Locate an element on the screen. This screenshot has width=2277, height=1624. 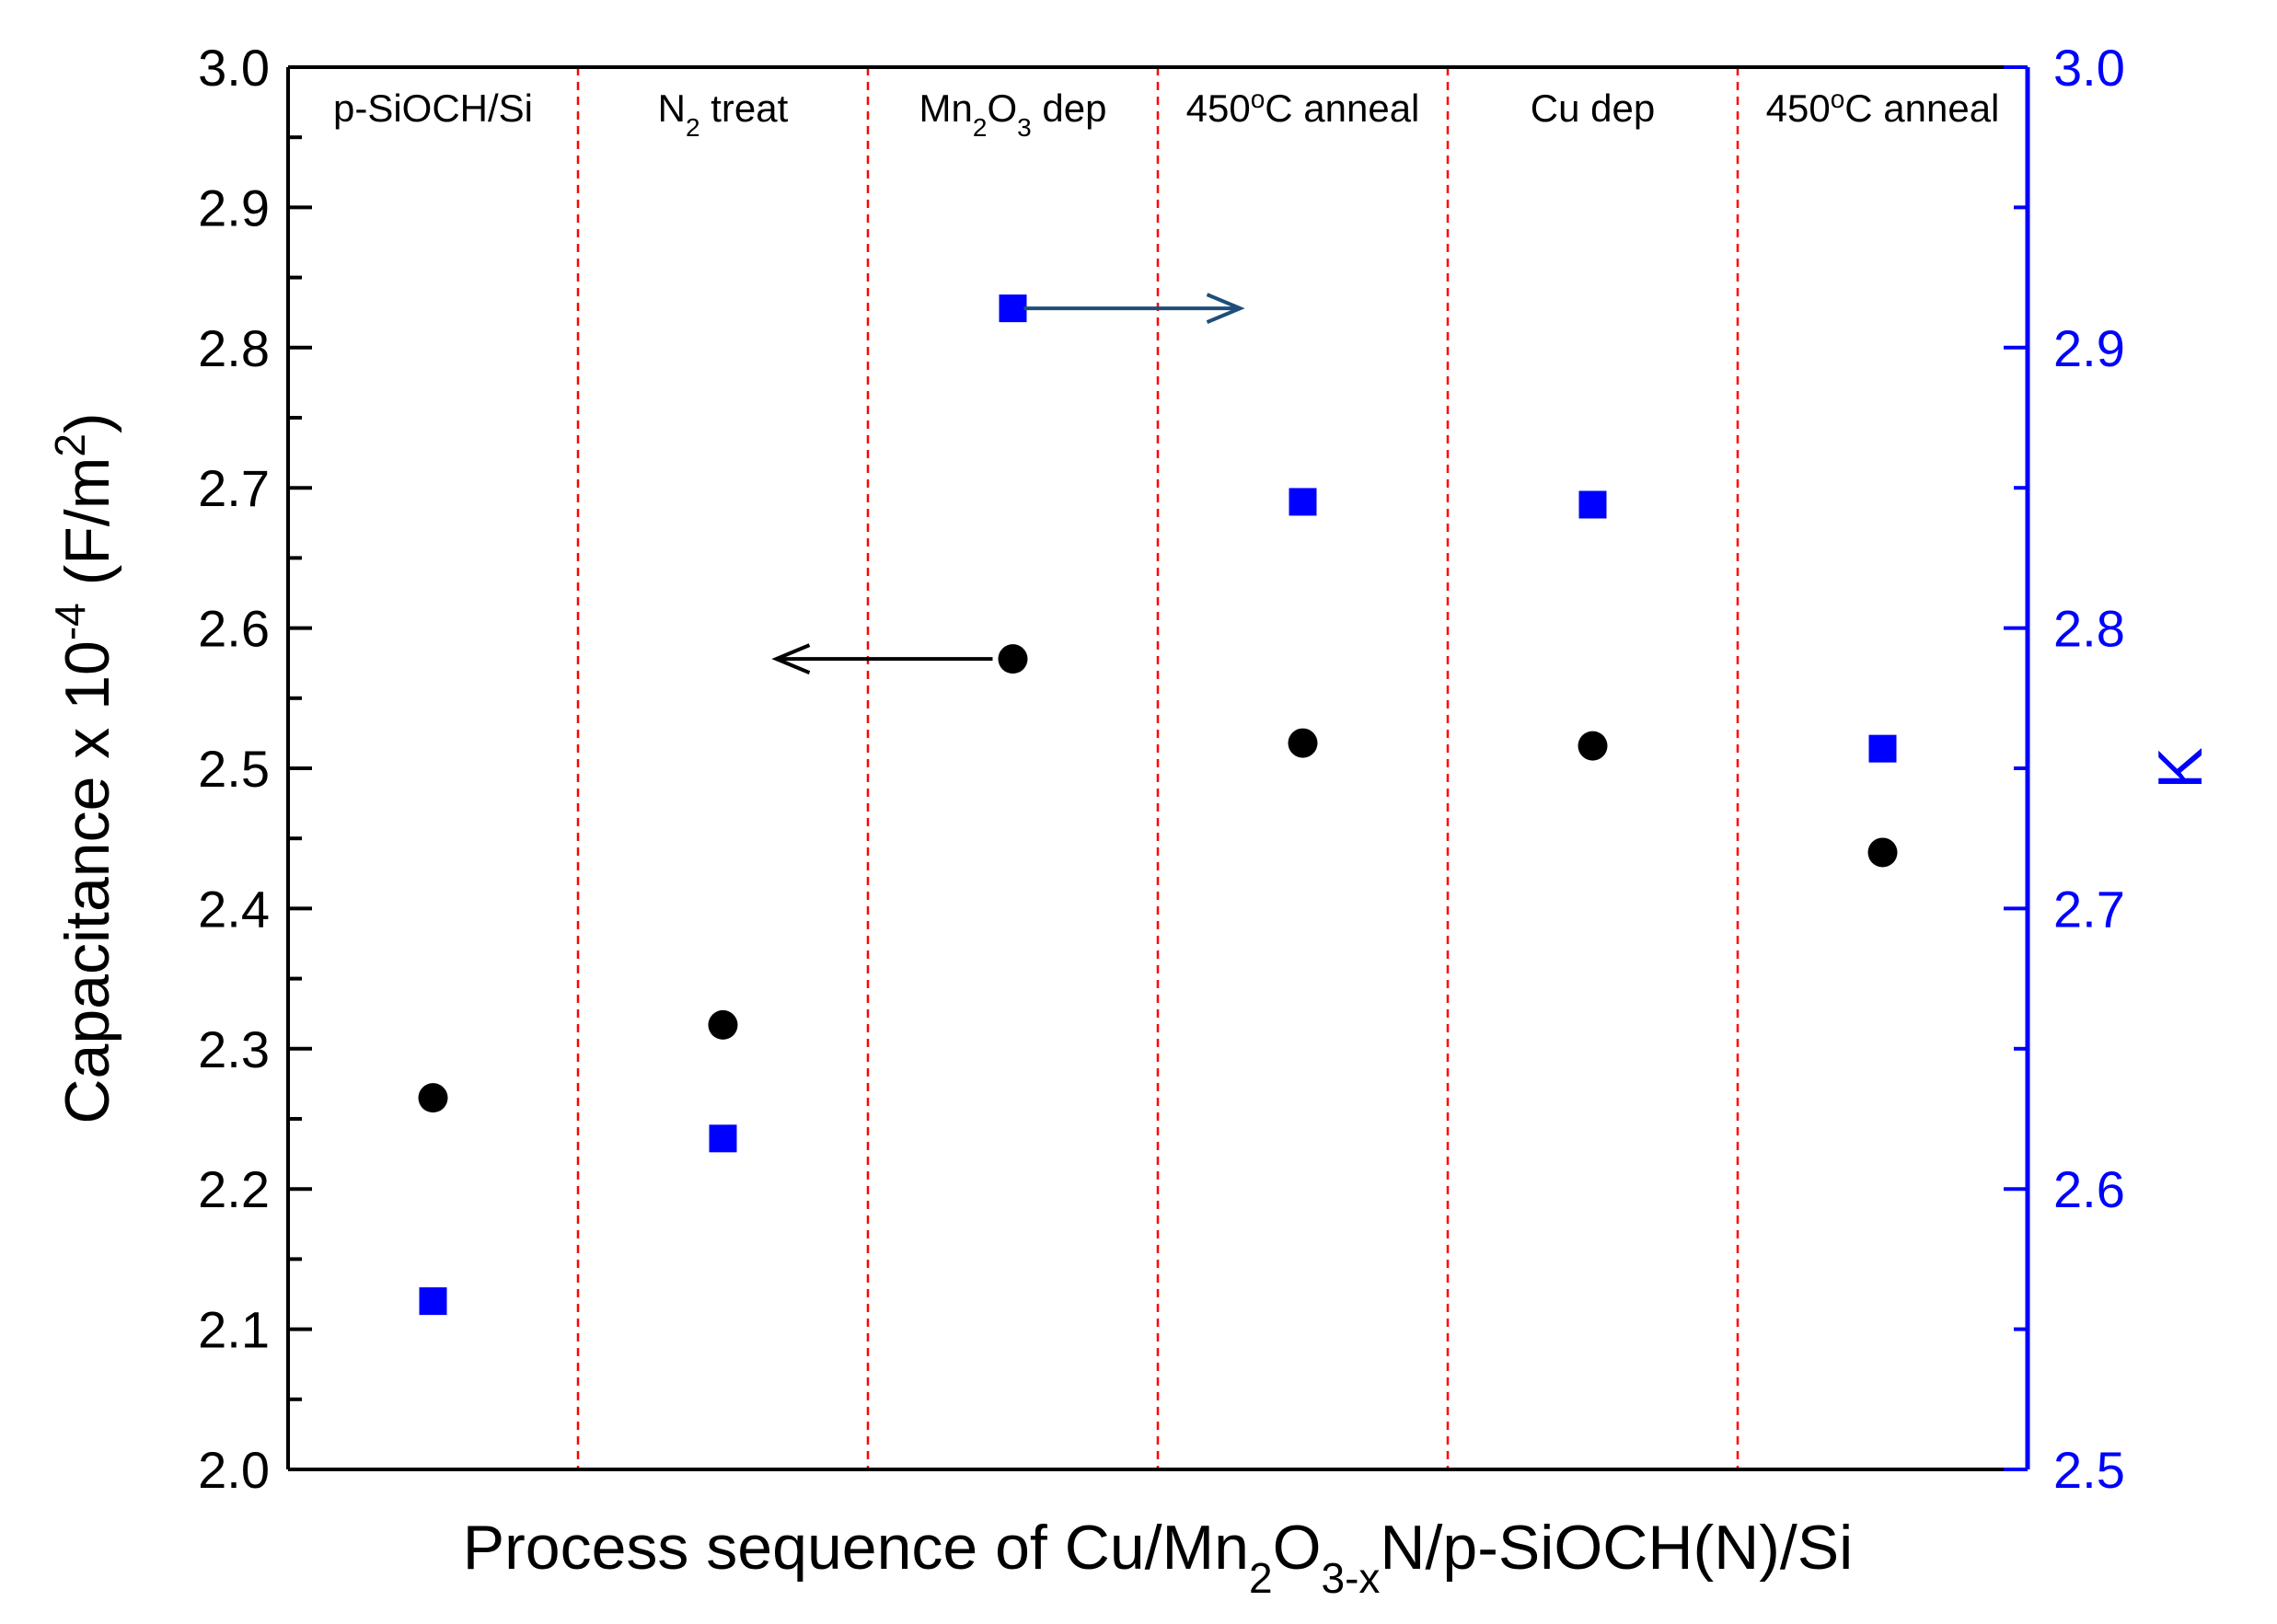
left-tick-label: 2.2 is located at coordinates (234, 1189).